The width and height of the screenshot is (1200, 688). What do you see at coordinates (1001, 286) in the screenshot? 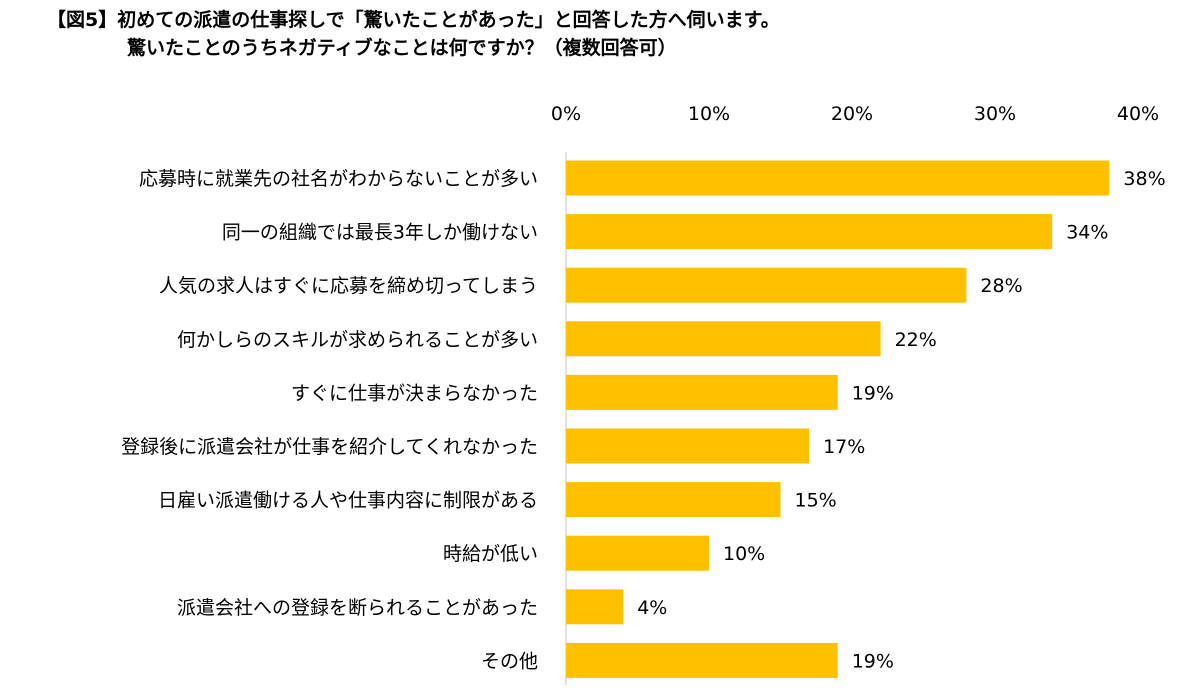
I see `value-label: 28%` at bounding box center [1001, 286].